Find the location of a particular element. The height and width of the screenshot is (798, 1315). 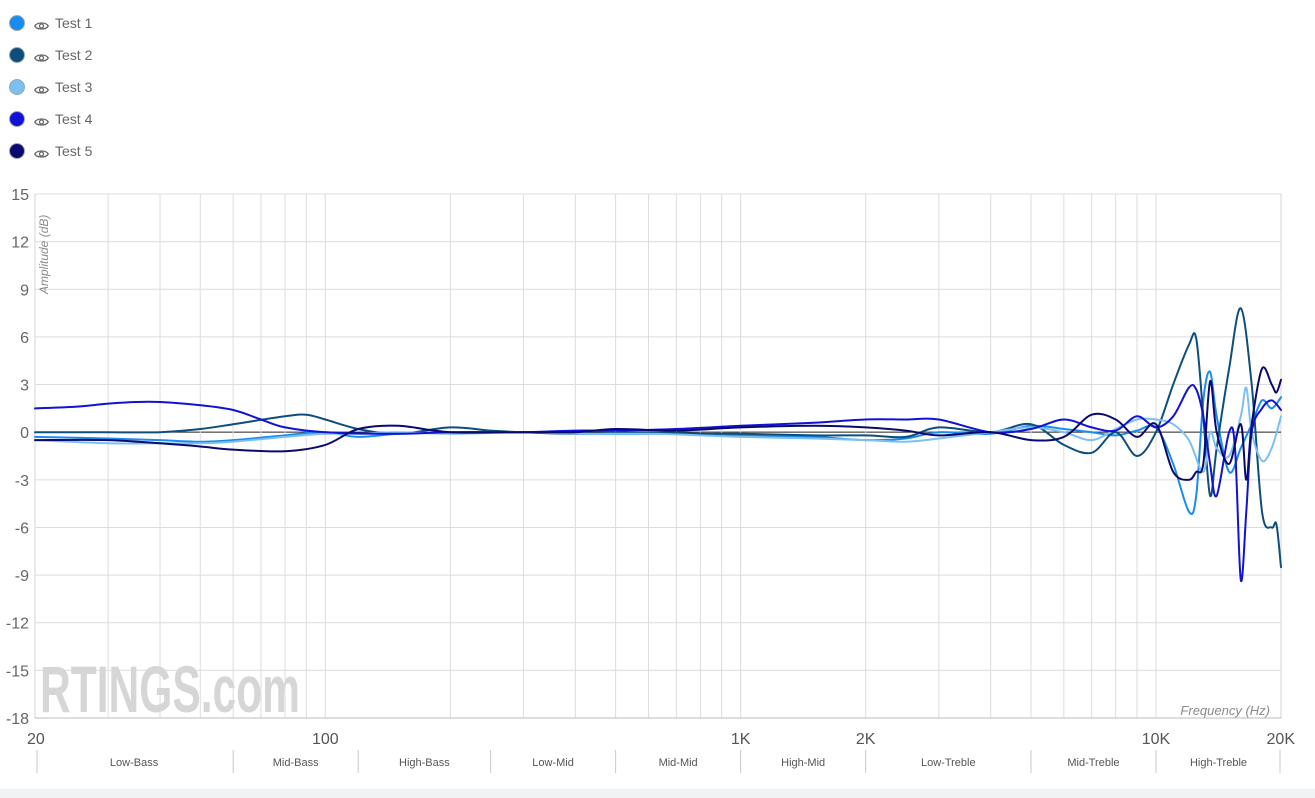

x-tick-label: 20K is located at coordinates (1281, 739).